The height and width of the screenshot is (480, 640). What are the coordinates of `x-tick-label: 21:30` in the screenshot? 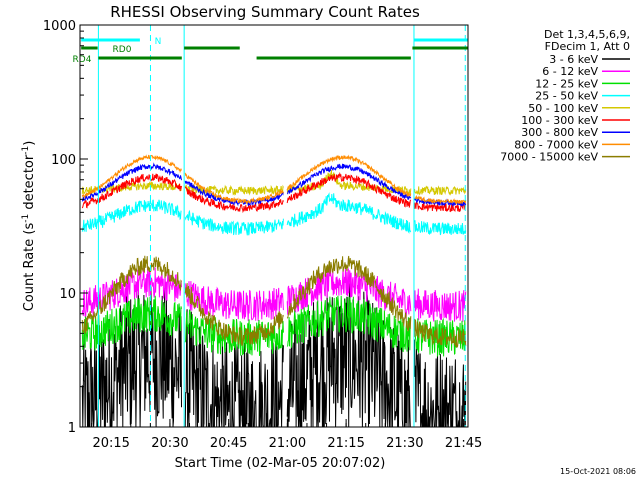 It's located at (404, 443).